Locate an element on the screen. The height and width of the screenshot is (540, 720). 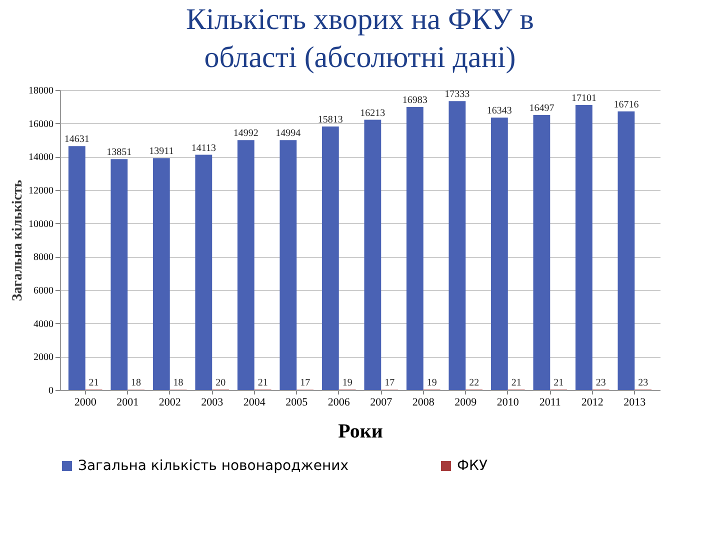
y-tick-label: 2000 is located at coordinates (44, 358).